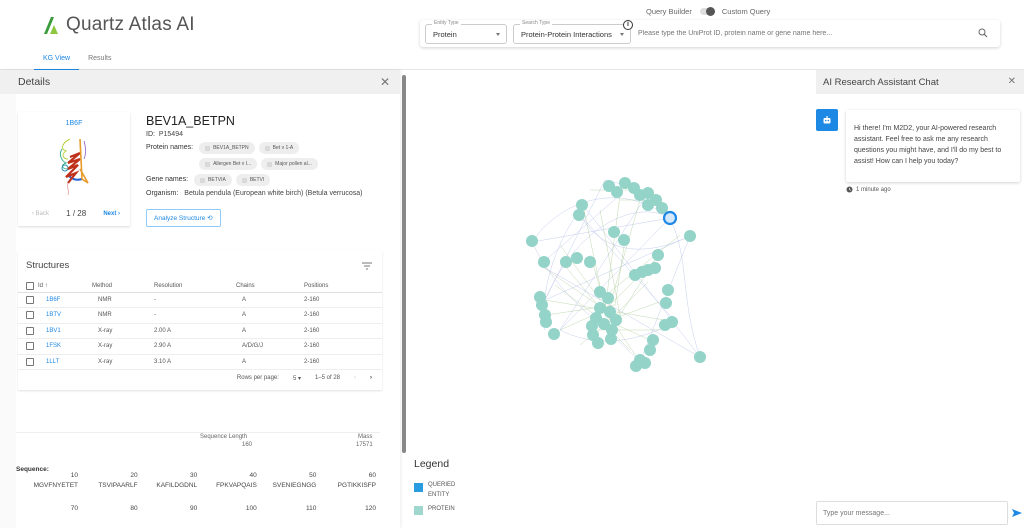 This screenshot has height=528, width=1024. What do you see at coordinates (404, 264) in the screenshot?
I see `details-scrollbar` at bounding box center [404, 264].